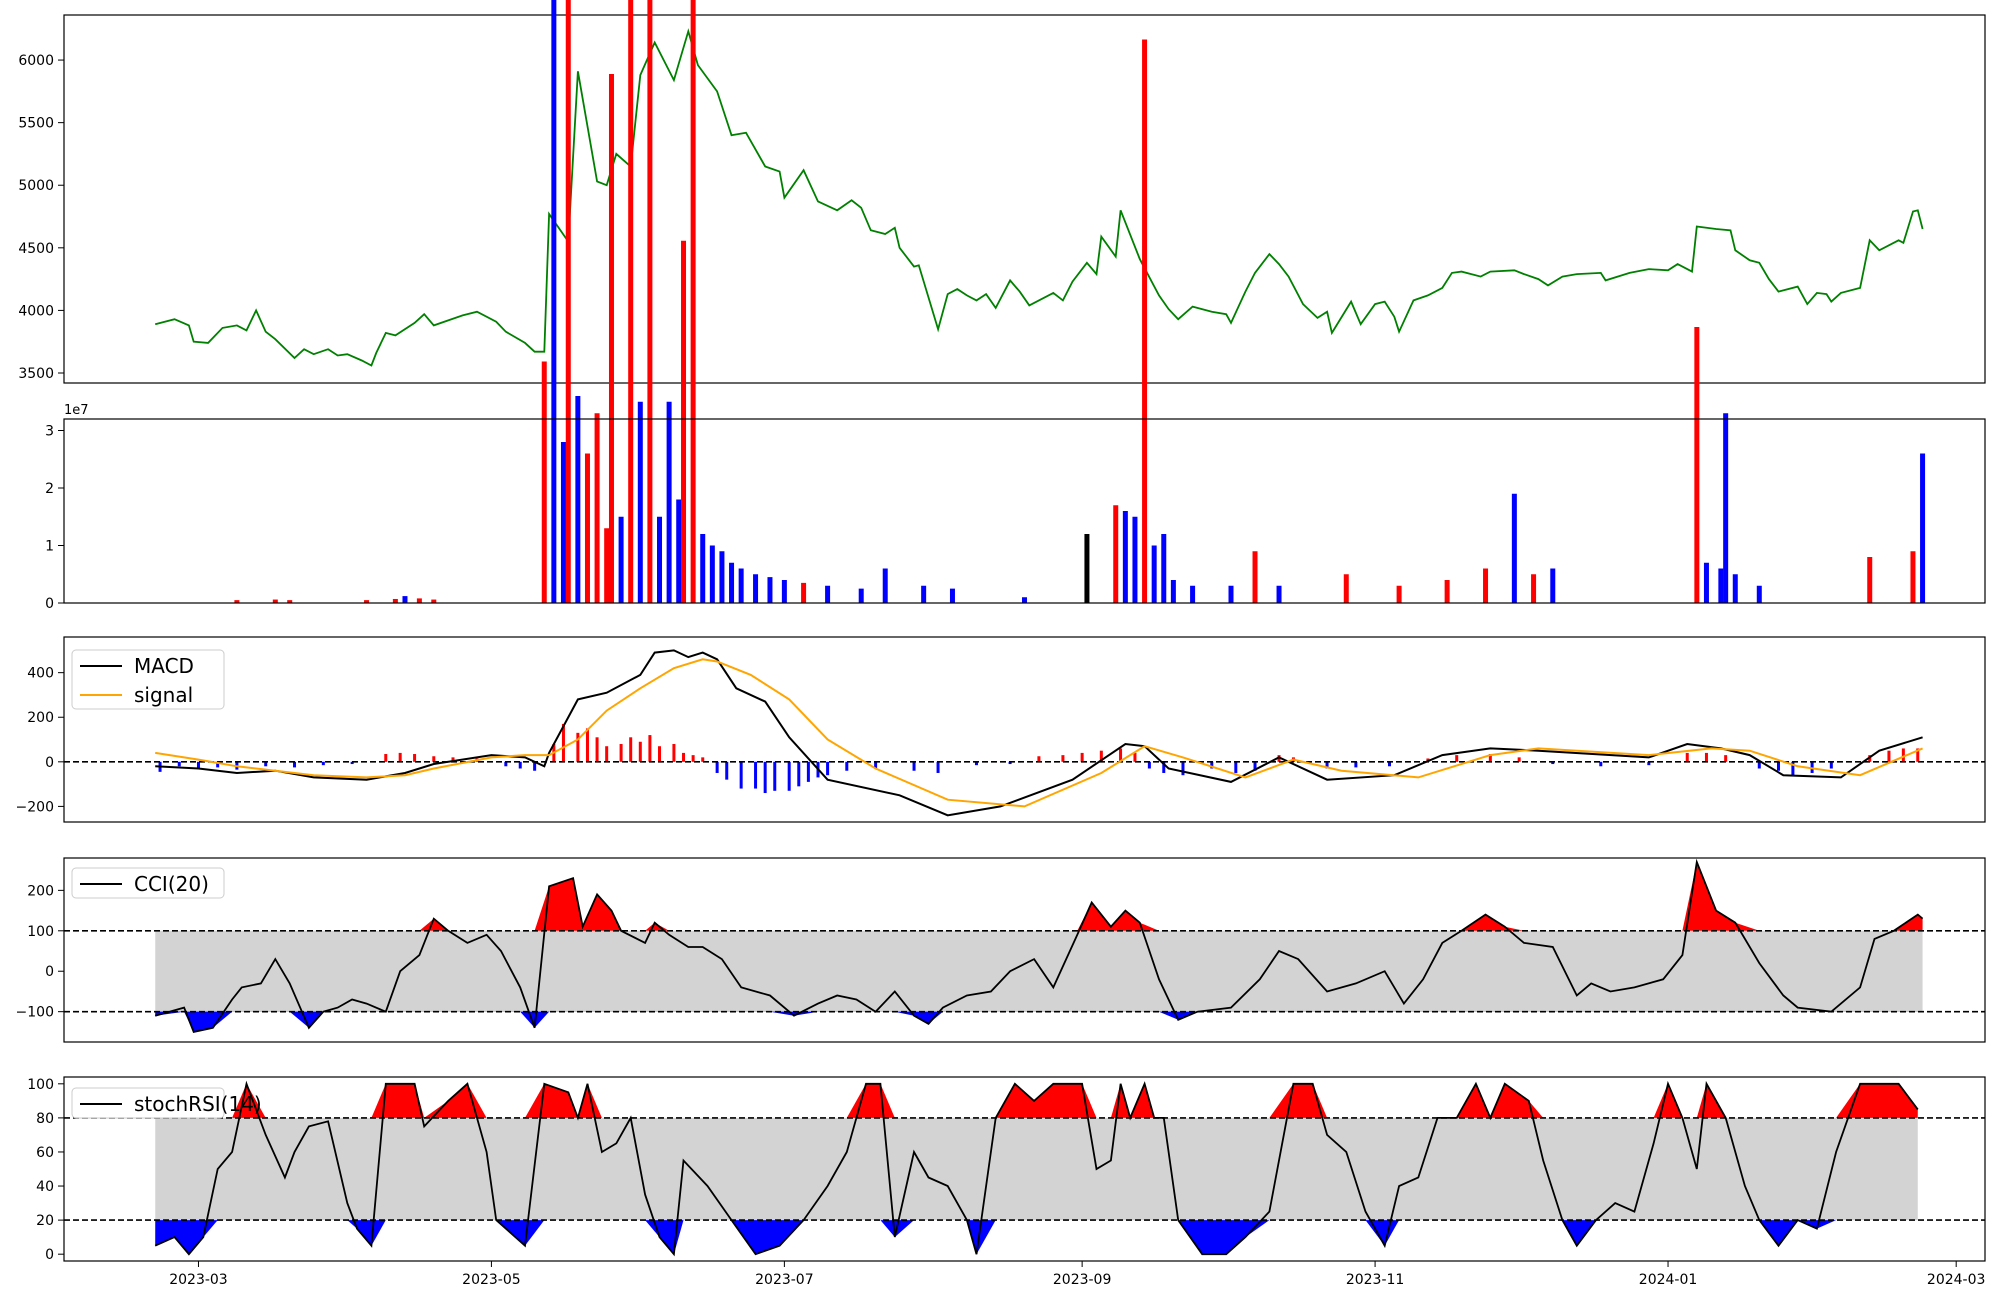  What do you see at coordinates (40, 891) in the screenshot?
I see `cci-ytick-label: 200` at bounding box center [40, 891].